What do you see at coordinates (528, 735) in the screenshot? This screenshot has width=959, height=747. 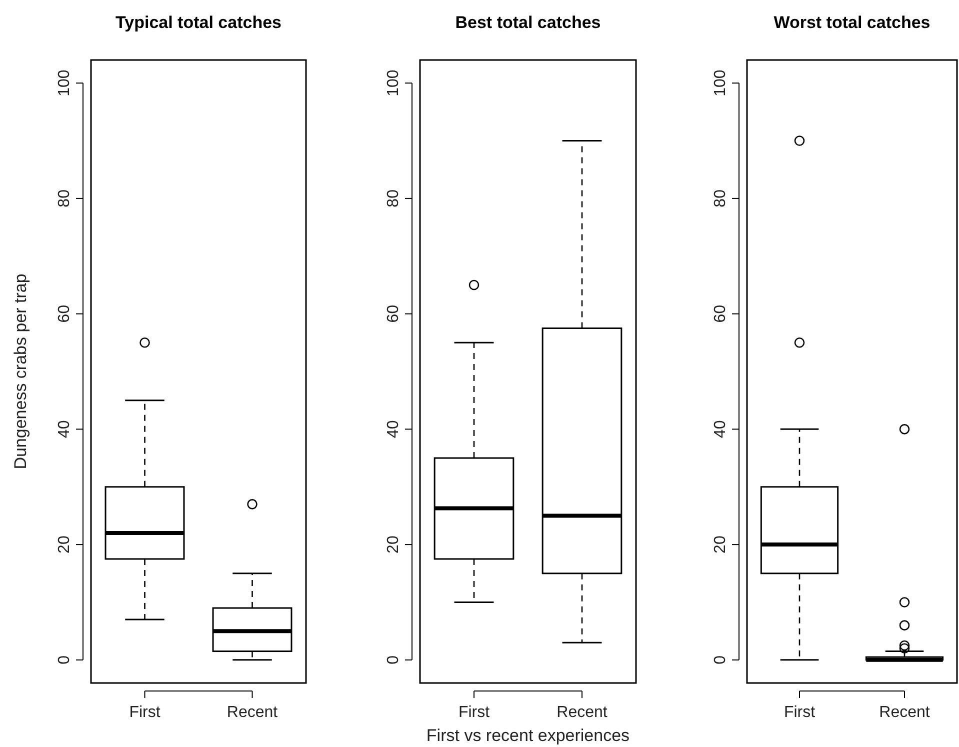 I see `x-axis-title: First vs recent experiences` at bounding box center [528, 735].